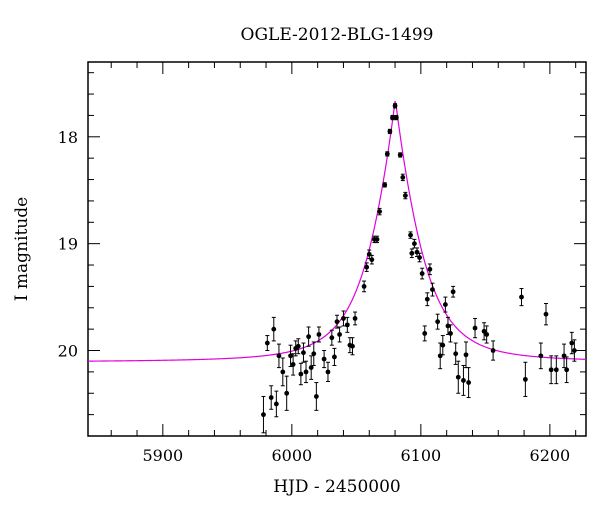  Describe the element at coordinates (337, 487) in the screenshot. I see `x-axis-label: HJD - 2450000` at that location.